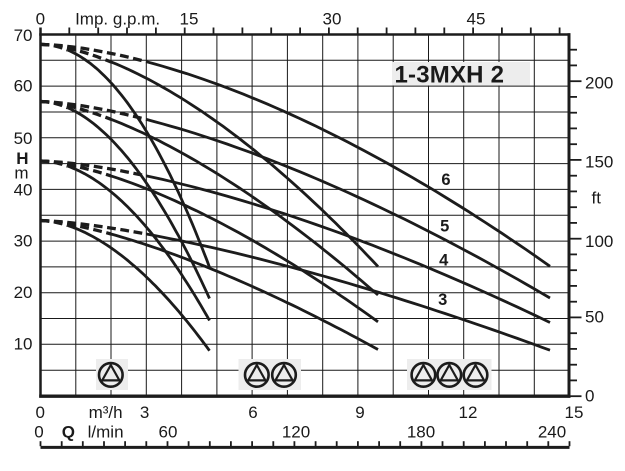  Describe the element at coordinates (359, 412) in the screenshot. I see `svg-text: 9` at that location.